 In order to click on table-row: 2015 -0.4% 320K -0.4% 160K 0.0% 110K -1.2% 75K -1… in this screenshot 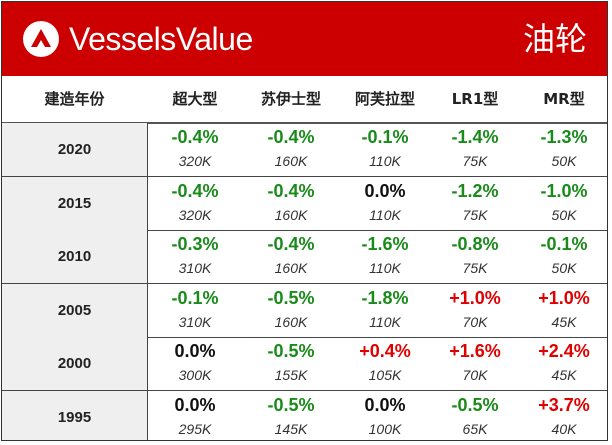, I will do `click(304, 203)`.